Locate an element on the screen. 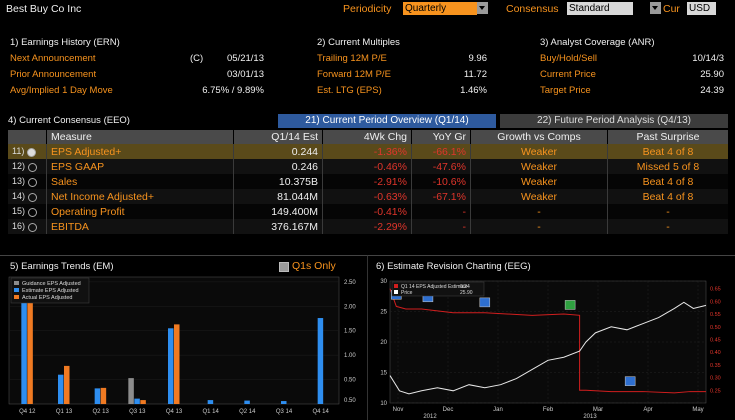  col-est: Q1/14 Est is located at coordinates (278, 137).